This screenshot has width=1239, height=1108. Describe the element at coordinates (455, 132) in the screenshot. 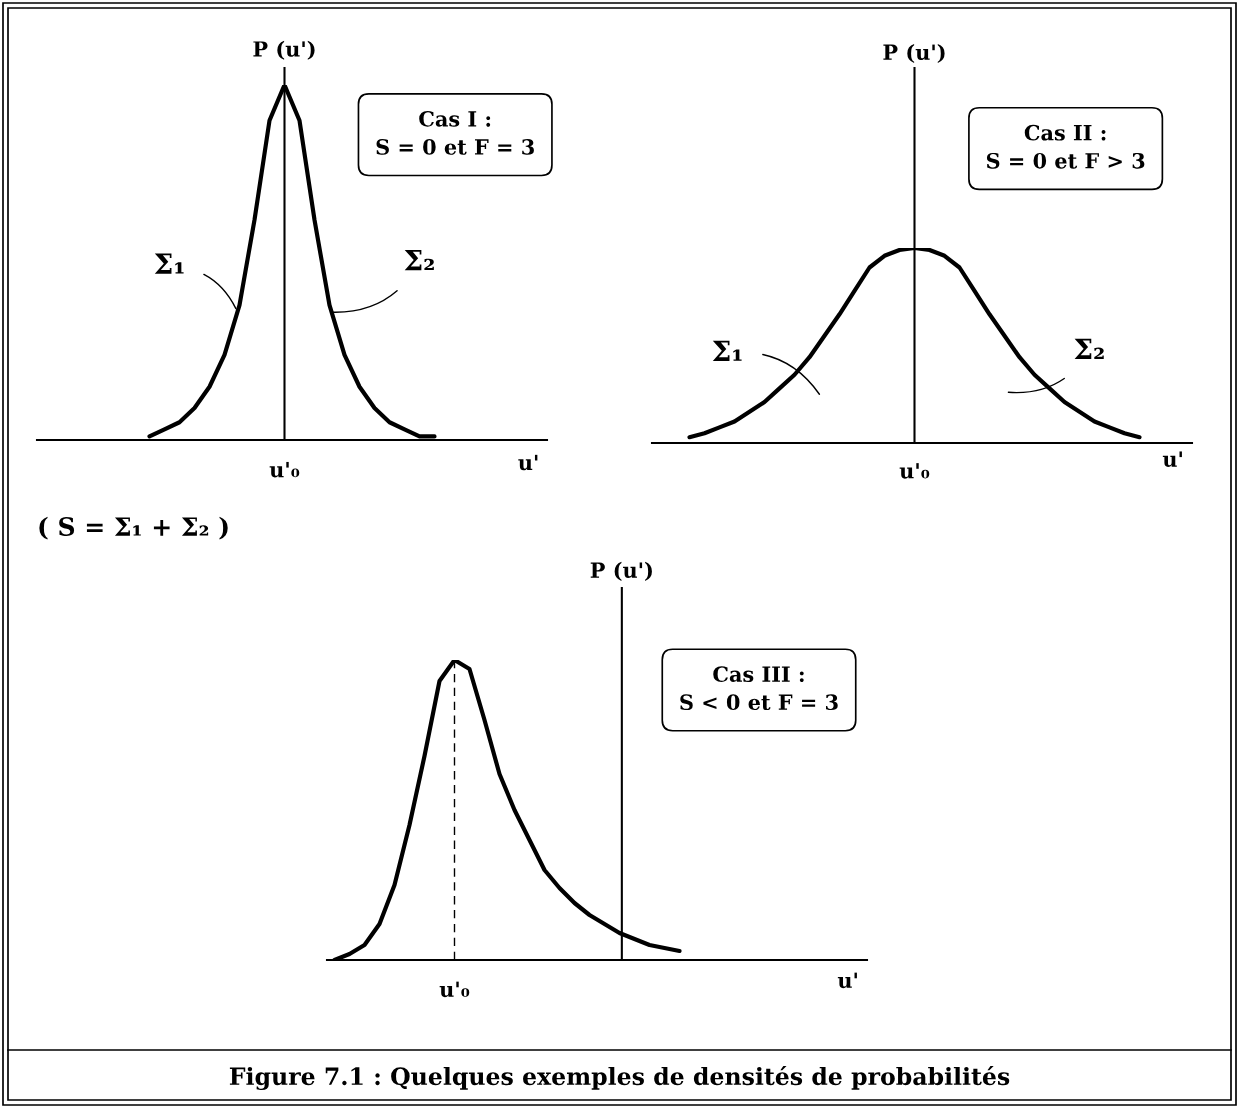

I see `annotation: Cas I : S = 0 et F = 3` at that location.